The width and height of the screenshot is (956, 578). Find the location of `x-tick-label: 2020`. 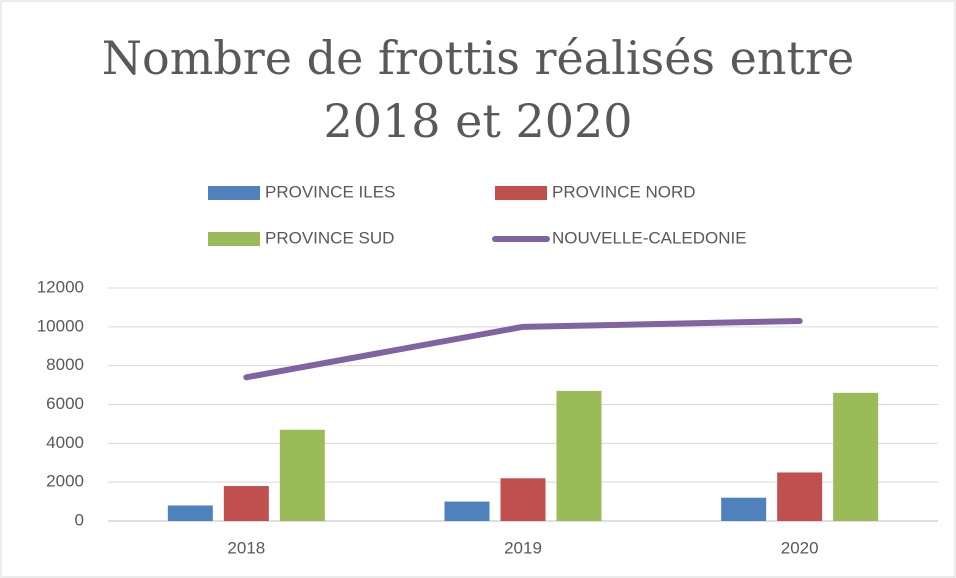

x-tick-label: 2020 is located at coordinates (800, 547).